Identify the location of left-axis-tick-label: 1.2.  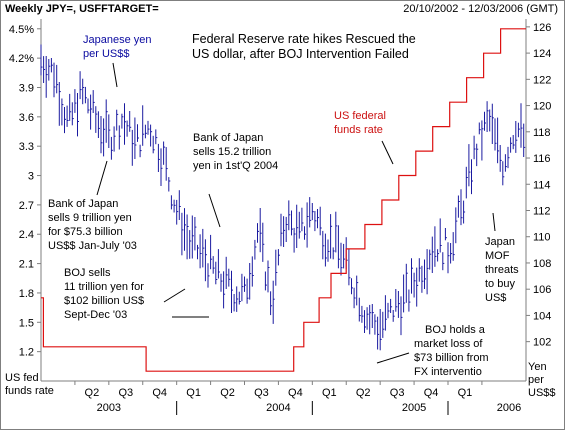
(26, 353).